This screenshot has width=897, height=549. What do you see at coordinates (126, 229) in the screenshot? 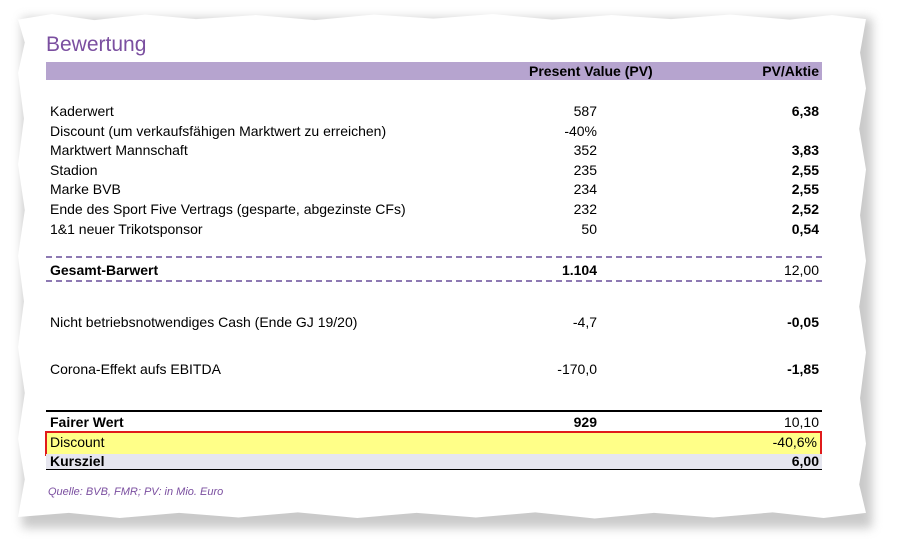
I see `row-label: 1&1 neuer Trikotsponsor` at bounding box center [126, 229].